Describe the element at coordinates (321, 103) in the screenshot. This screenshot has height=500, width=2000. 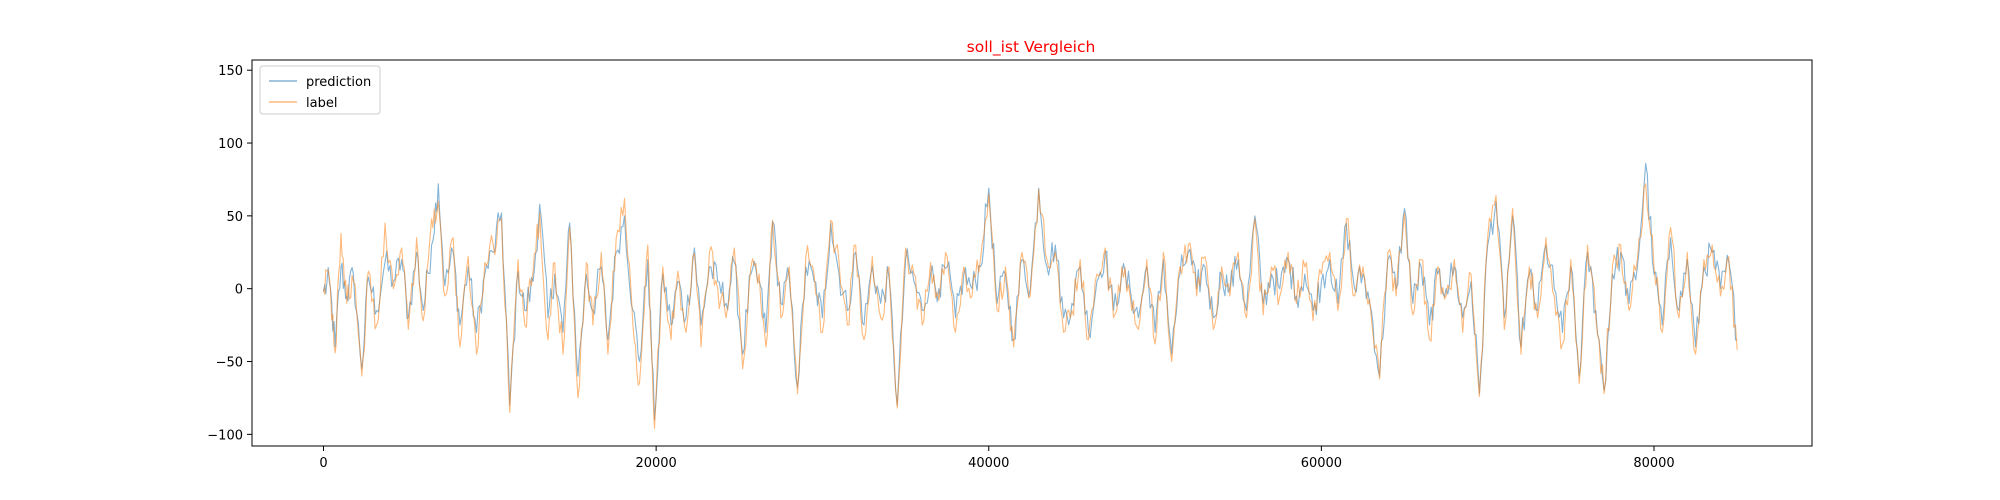
I see `legend-label-label: label` at that location.